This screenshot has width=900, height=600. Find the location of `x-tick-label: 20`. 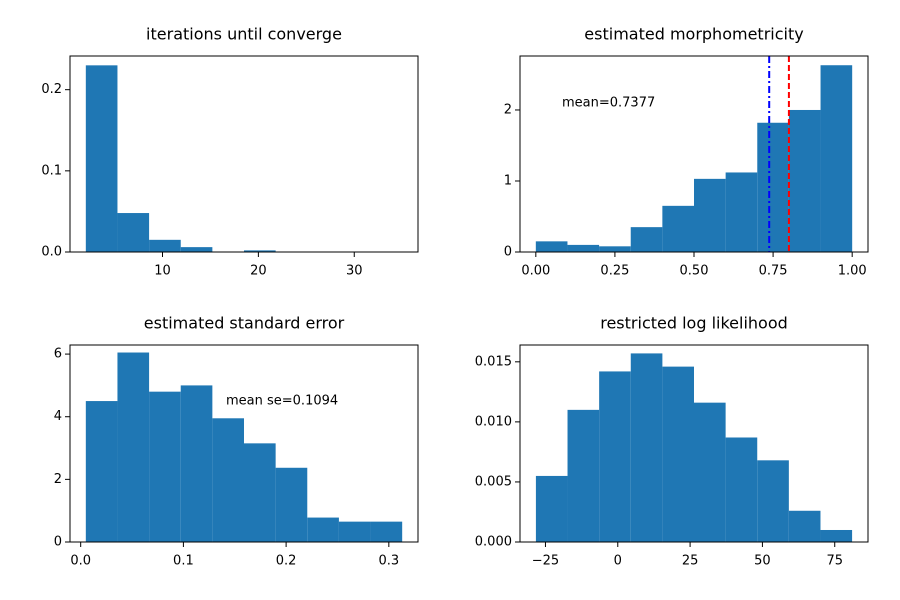

x-tick-label: 20 is located at coordinates (258, 271).